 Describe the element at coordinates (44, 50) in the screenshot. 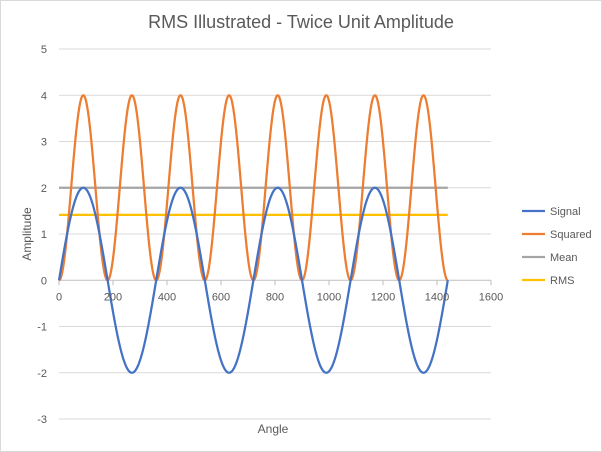

I see `y-tick-label: 5` at that location.